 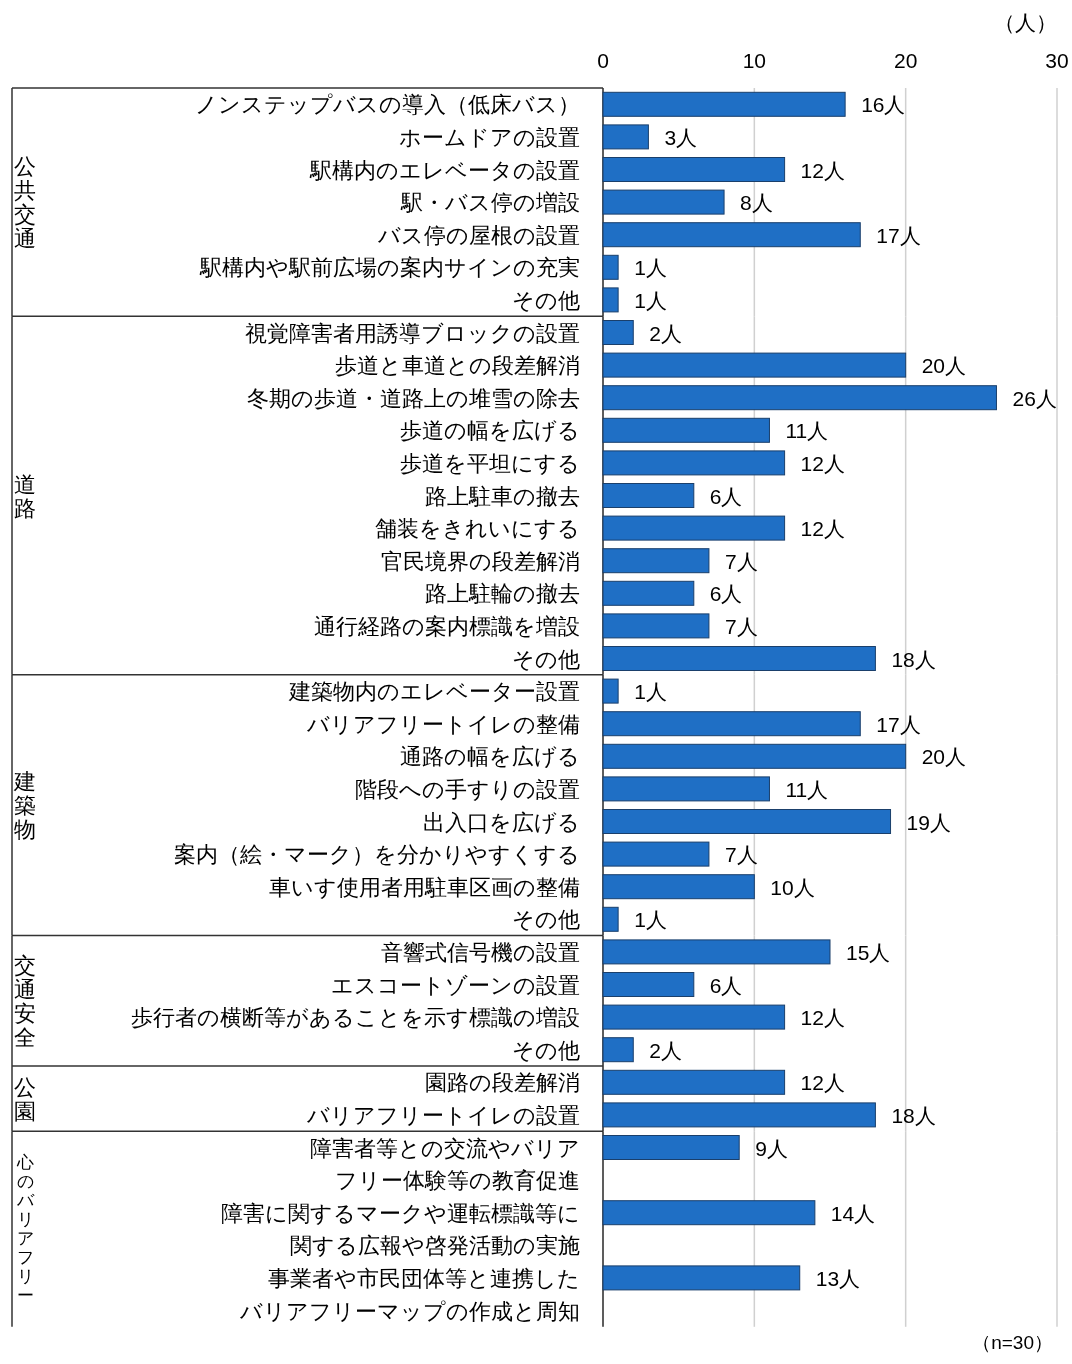 I want to click on y-tick-label: ノンステップバスの導入（低床バス）, so click(x=387, y=105).